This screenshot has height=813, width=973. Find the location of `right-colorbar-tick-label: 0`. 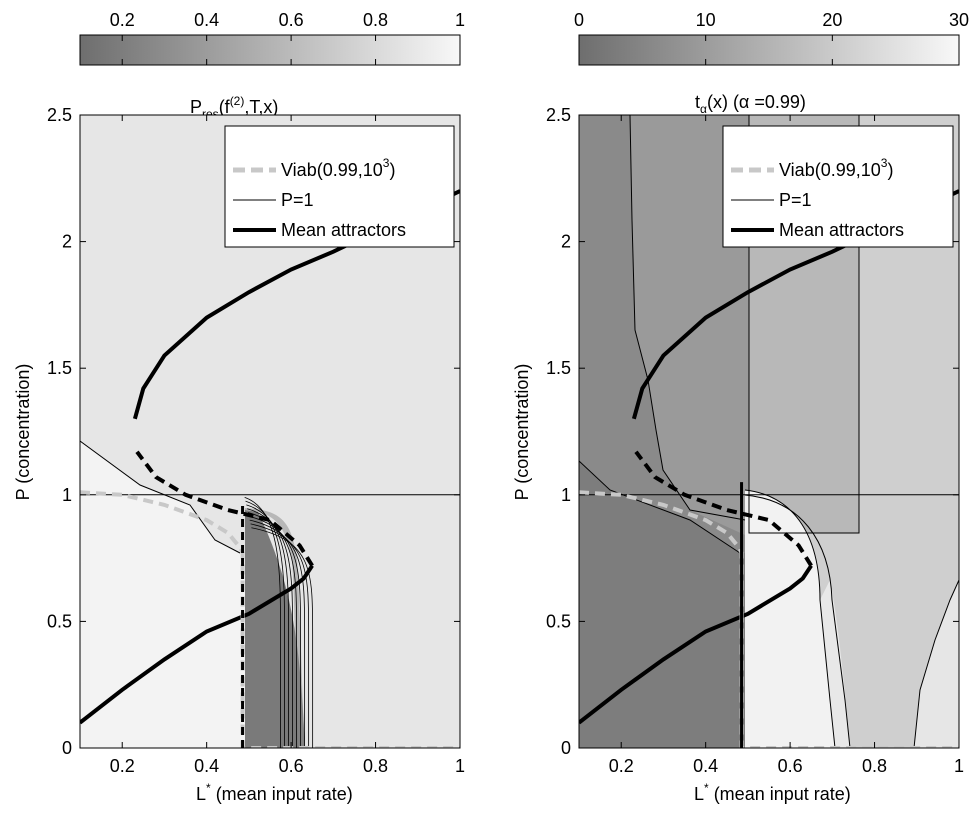

right-colorbar-tick-label: 0 is located at coordinates (579, 20).